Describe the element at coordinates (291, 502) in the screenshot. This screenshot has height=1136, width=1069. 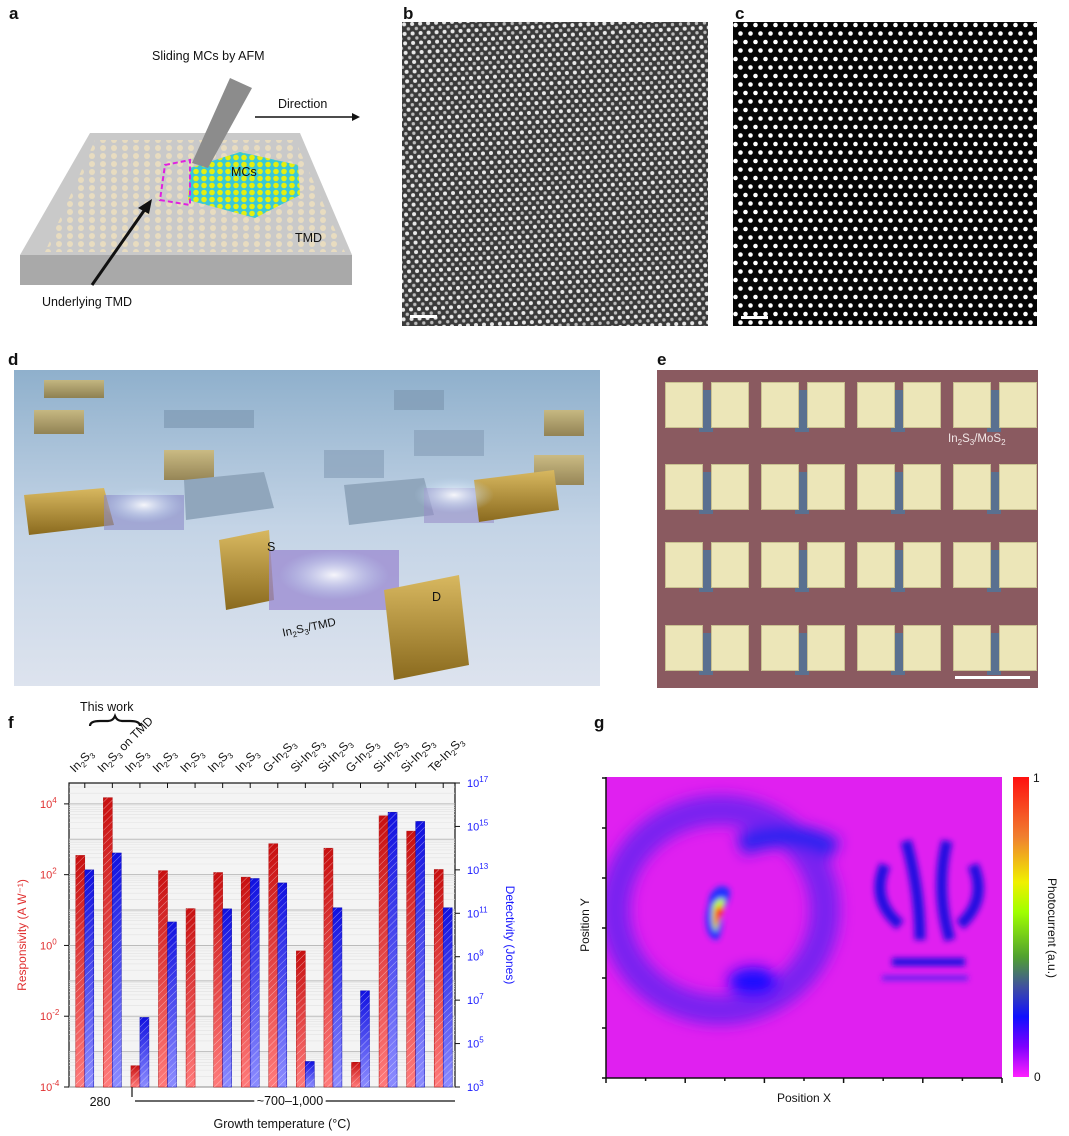
I see `device-mid` at that location.